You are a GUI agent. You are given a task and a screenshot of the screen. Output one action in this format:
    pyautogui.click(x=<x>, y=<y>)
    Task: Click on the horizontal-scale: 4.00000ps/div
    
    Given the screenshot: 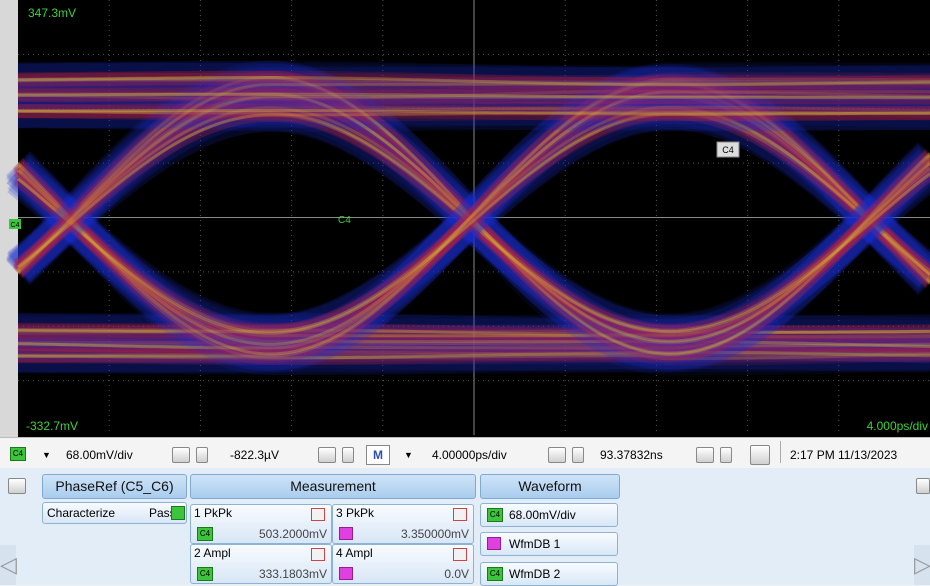 What is the action you would take?
    pyautogui.click(x=469, y=455)
    